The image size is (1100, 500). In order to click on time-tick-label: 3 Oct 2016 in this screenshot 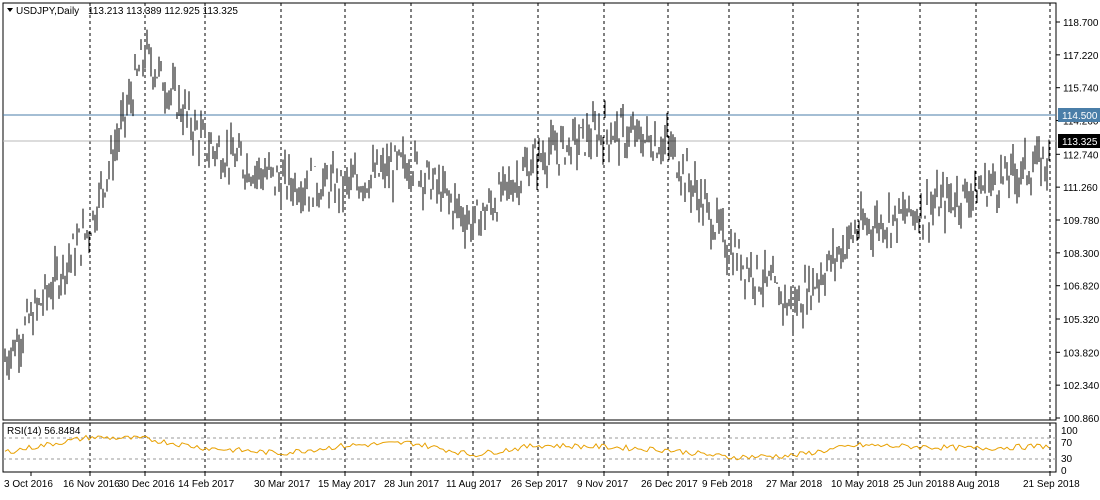, I will do `click(28, 484)`.